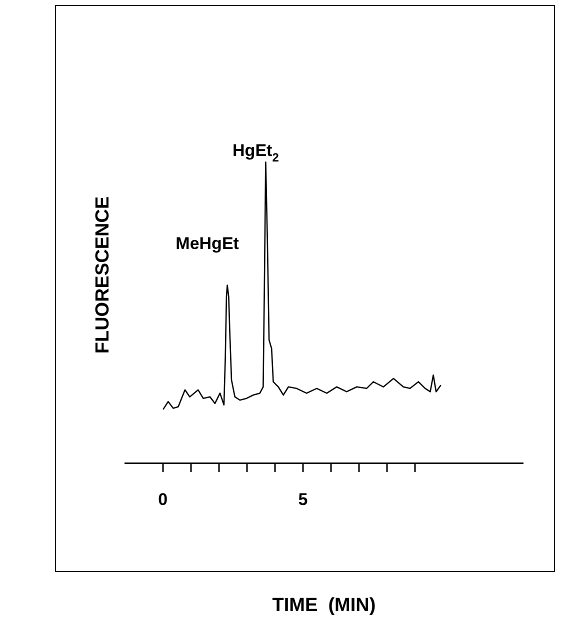 This screenshot has height=635, width=571. What do you see at coordinates (208, 244) in the screenshot?
I see `annotation: MeHgEt` at bounding box center [208, 244].